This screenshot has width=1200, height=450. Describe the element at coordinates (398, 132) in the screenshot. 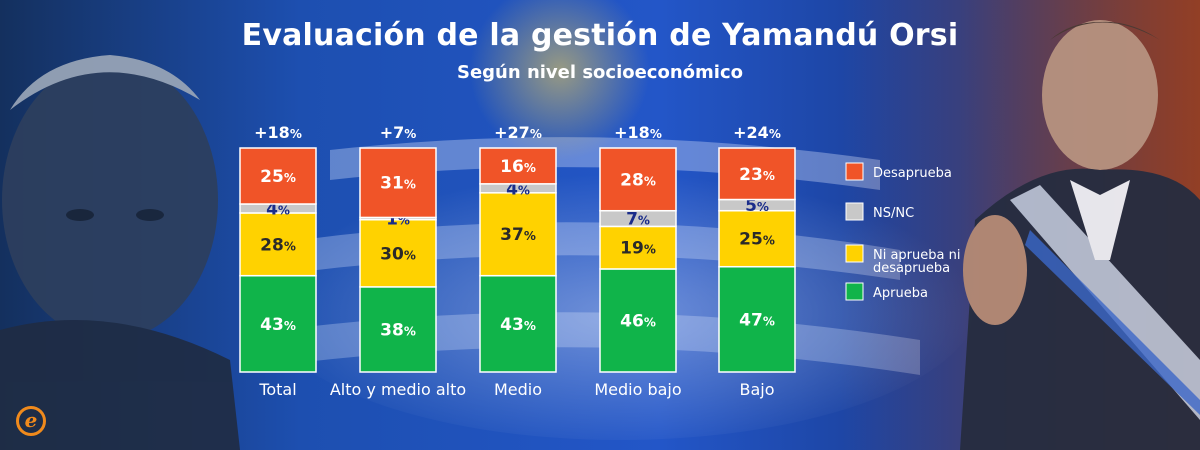

I see `net-label: +7%` at that location.